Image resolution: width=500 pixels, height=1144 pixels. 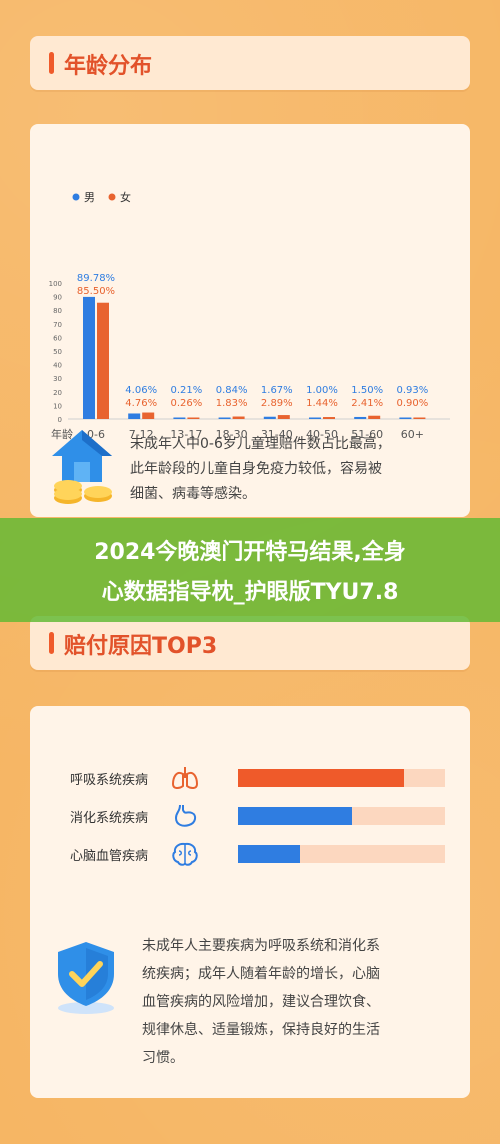 I want to click on reason-note-line-5: 习惯。, so click(x=163, y=1058).